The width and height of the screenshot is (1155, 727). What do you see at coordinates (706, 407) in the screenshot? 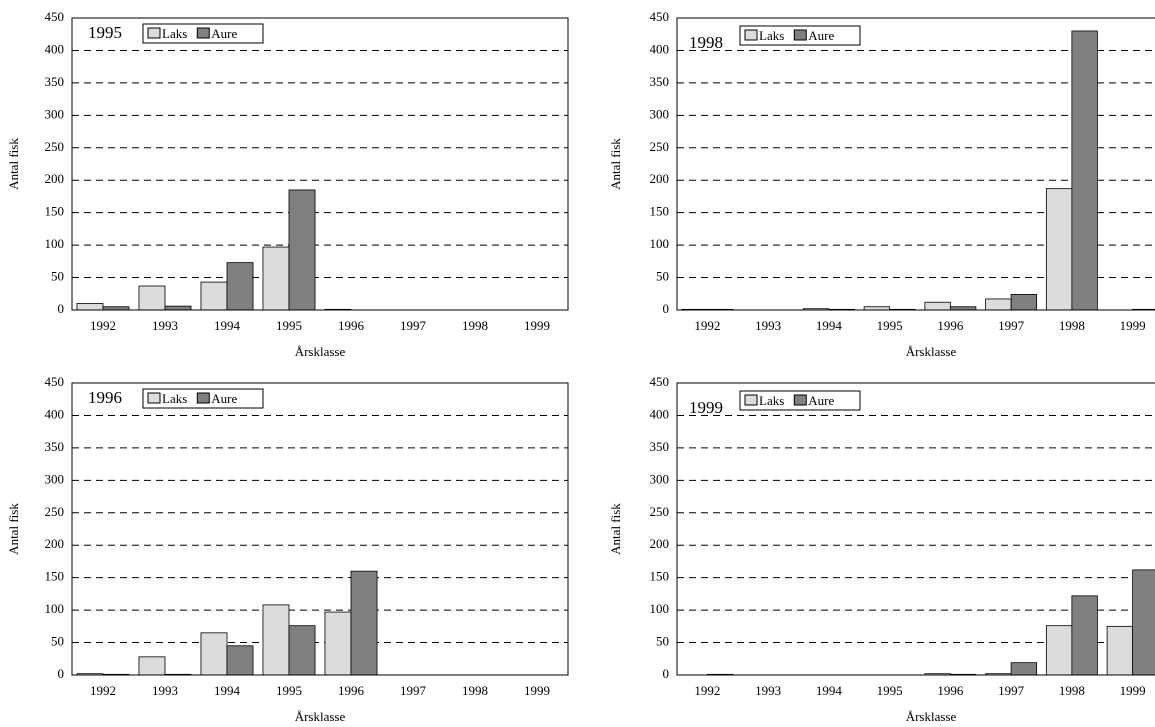
I see `annotation: 1999` at bounding box center [706, 407].